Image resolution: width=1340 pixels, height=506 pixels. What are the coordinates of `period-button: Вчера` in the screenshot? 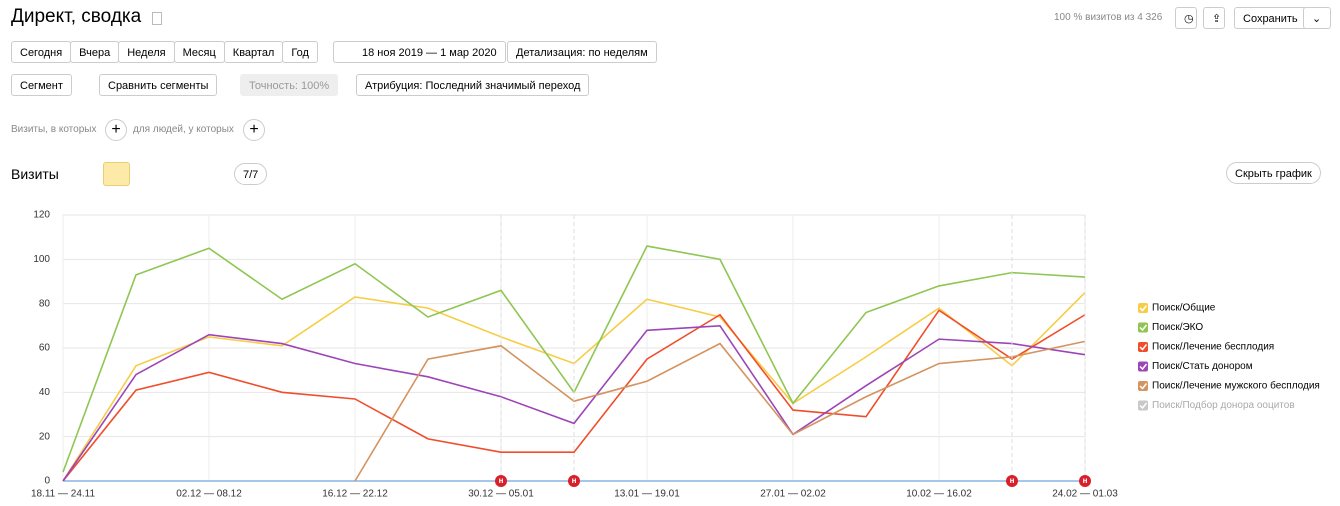 It's located at (95, 52).